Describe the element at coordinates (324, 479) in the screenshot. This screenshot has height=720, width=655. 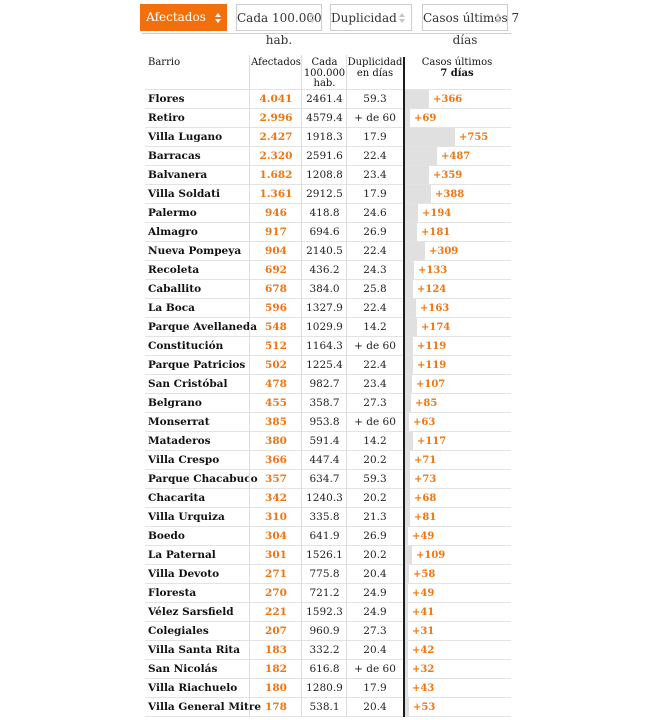
I see `per-100k-value: 634.7` at that location.